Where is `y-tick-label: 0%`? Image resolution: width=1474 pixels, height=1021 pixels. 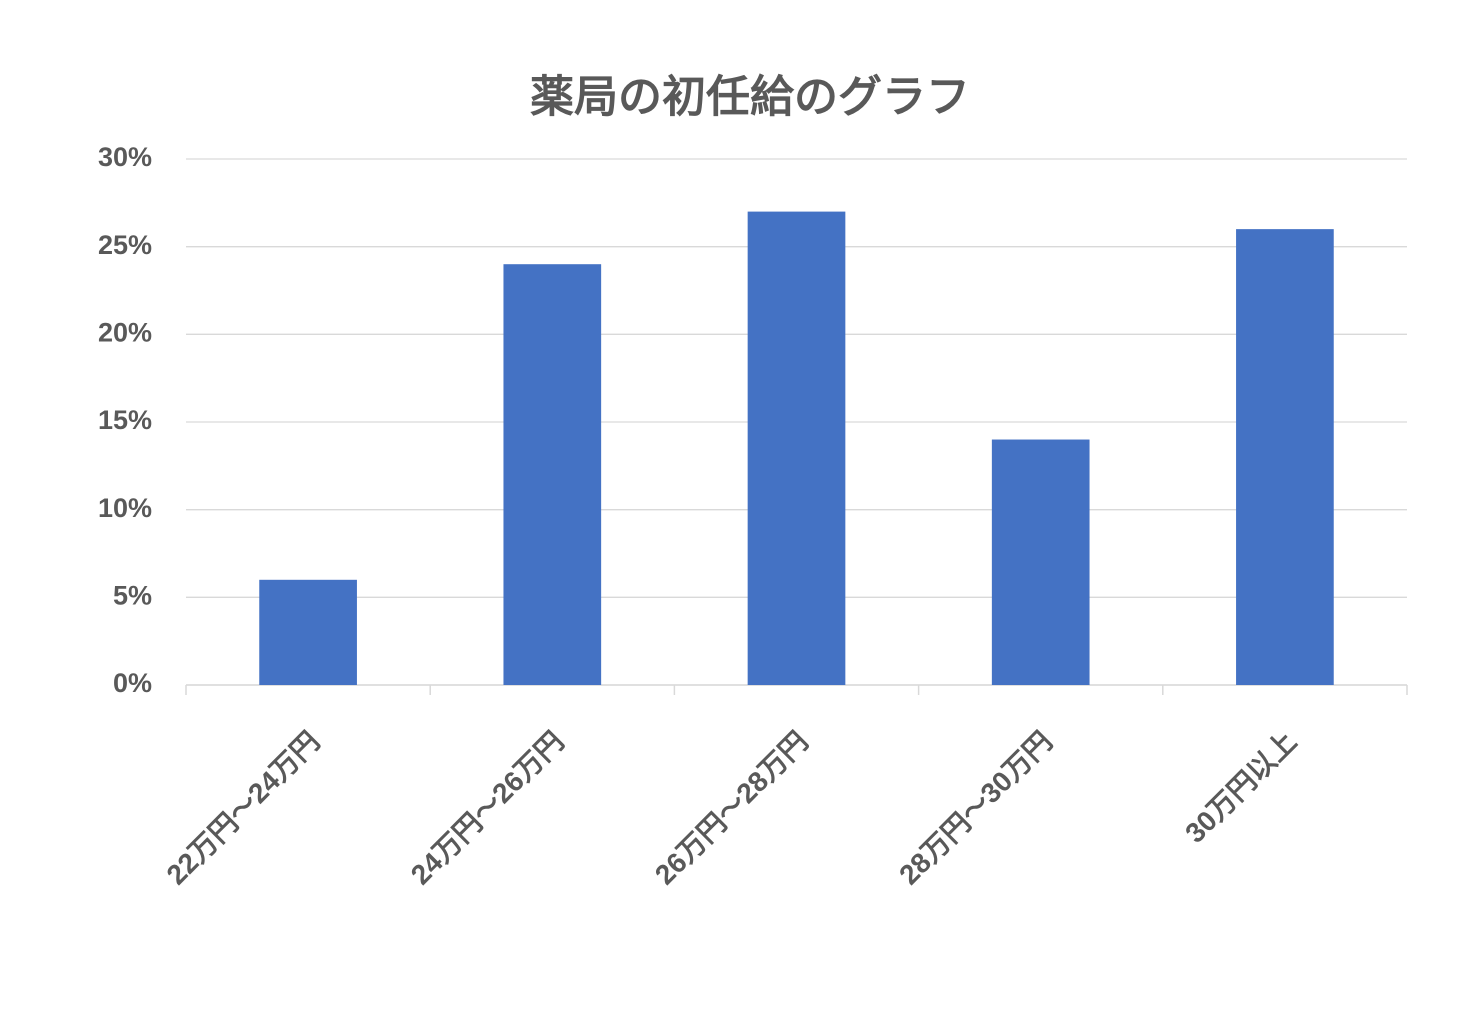 y-tick-label: 0% is located at coordinates (132, 683).